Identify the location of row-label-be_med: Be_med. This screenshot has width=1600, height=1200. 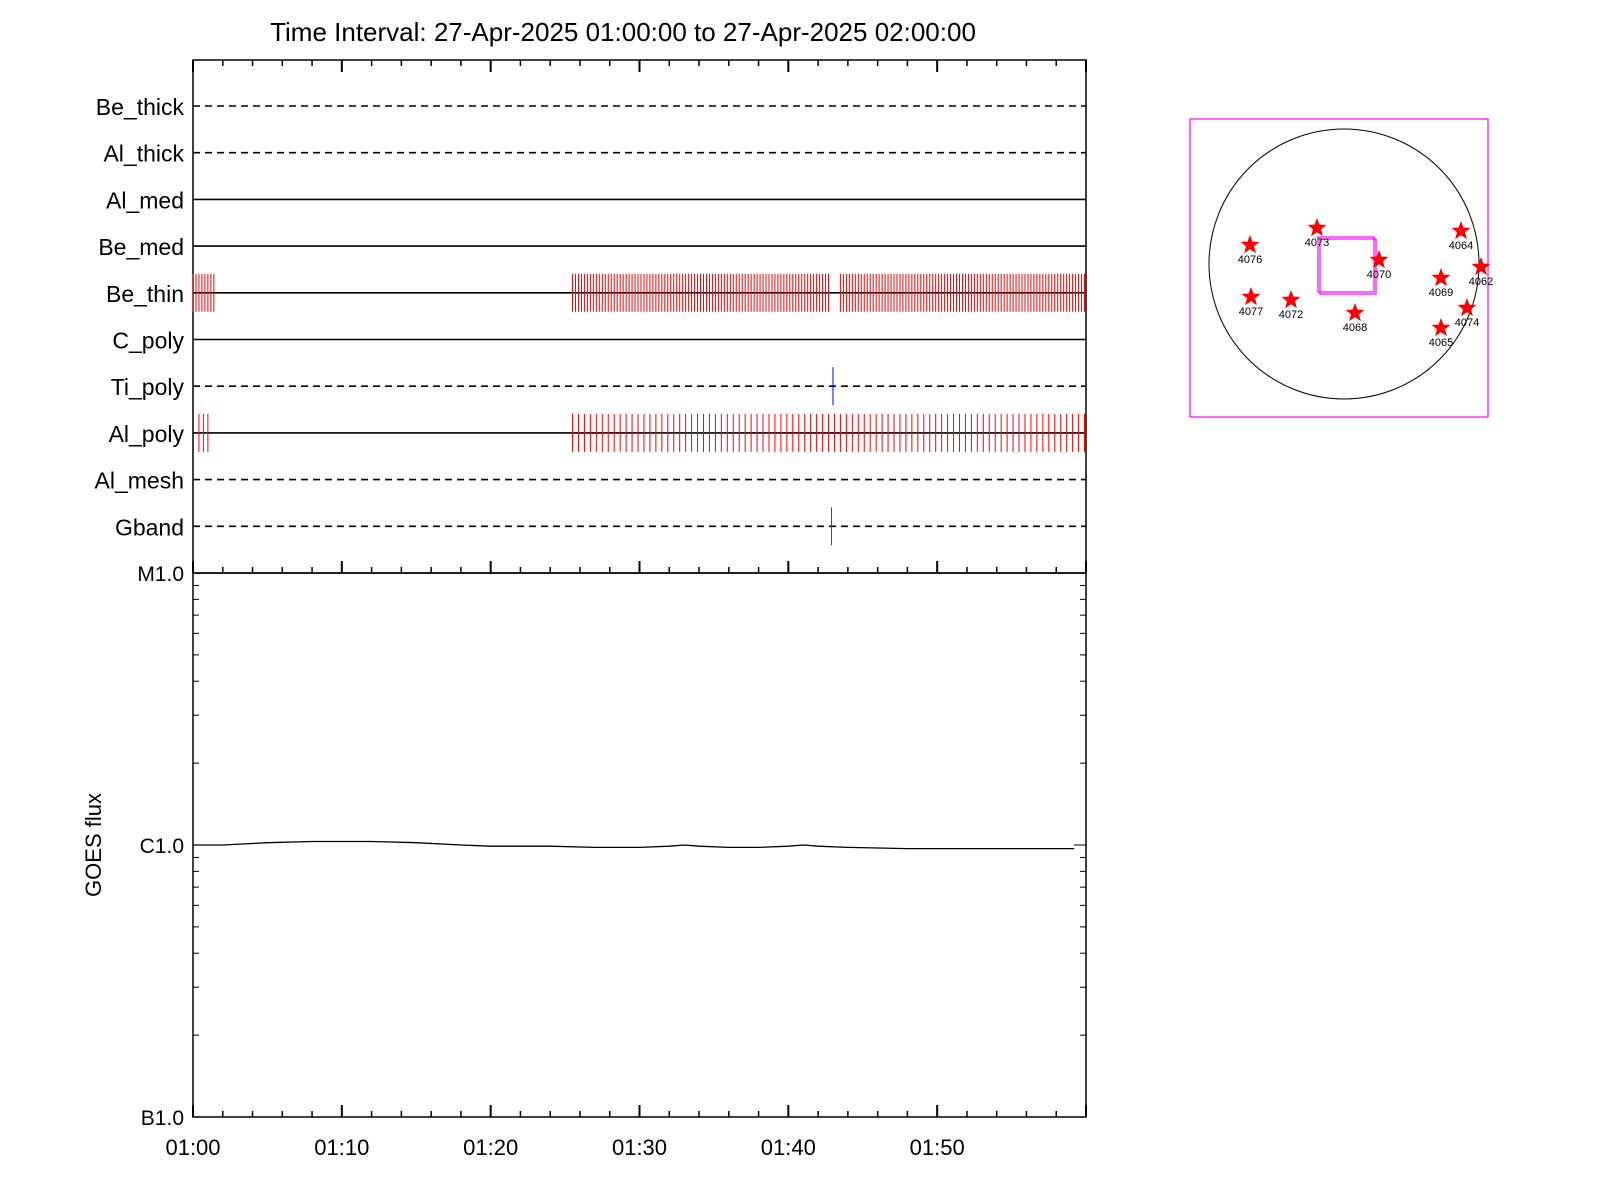
(141, 247).